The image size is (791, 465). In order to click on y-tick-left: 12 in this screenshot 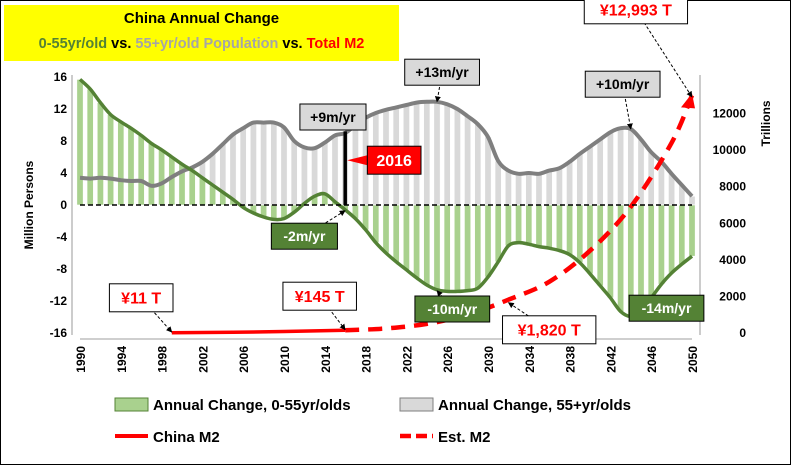, I will do `click(61, 109)`.